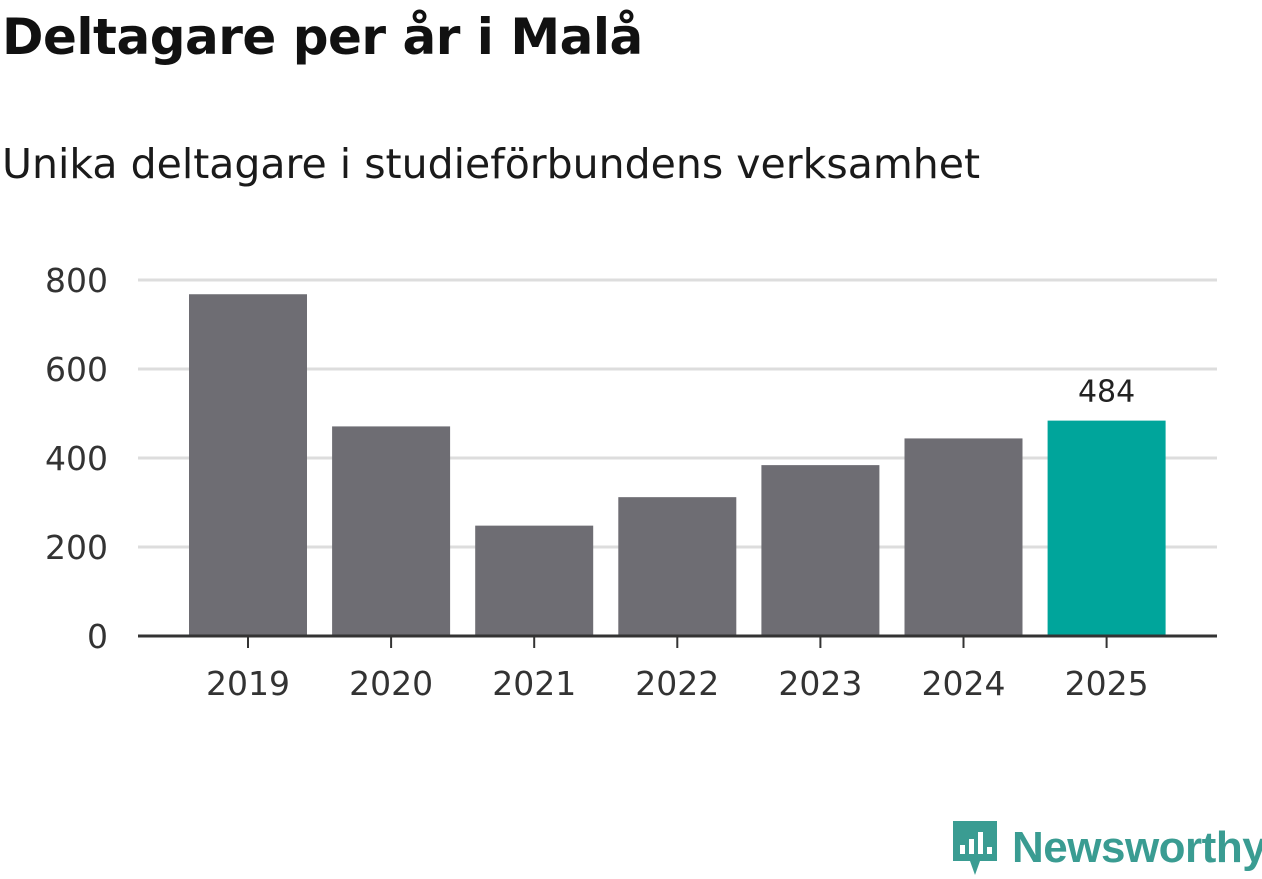  I want to click on bar-2025, so click(1106, 528).